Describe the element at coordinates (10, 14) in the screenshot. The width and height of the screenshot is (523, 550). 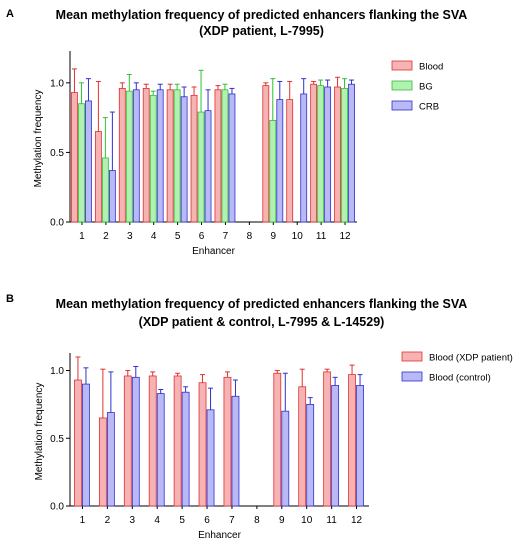
I see `panel-a-letter: A` at that location.